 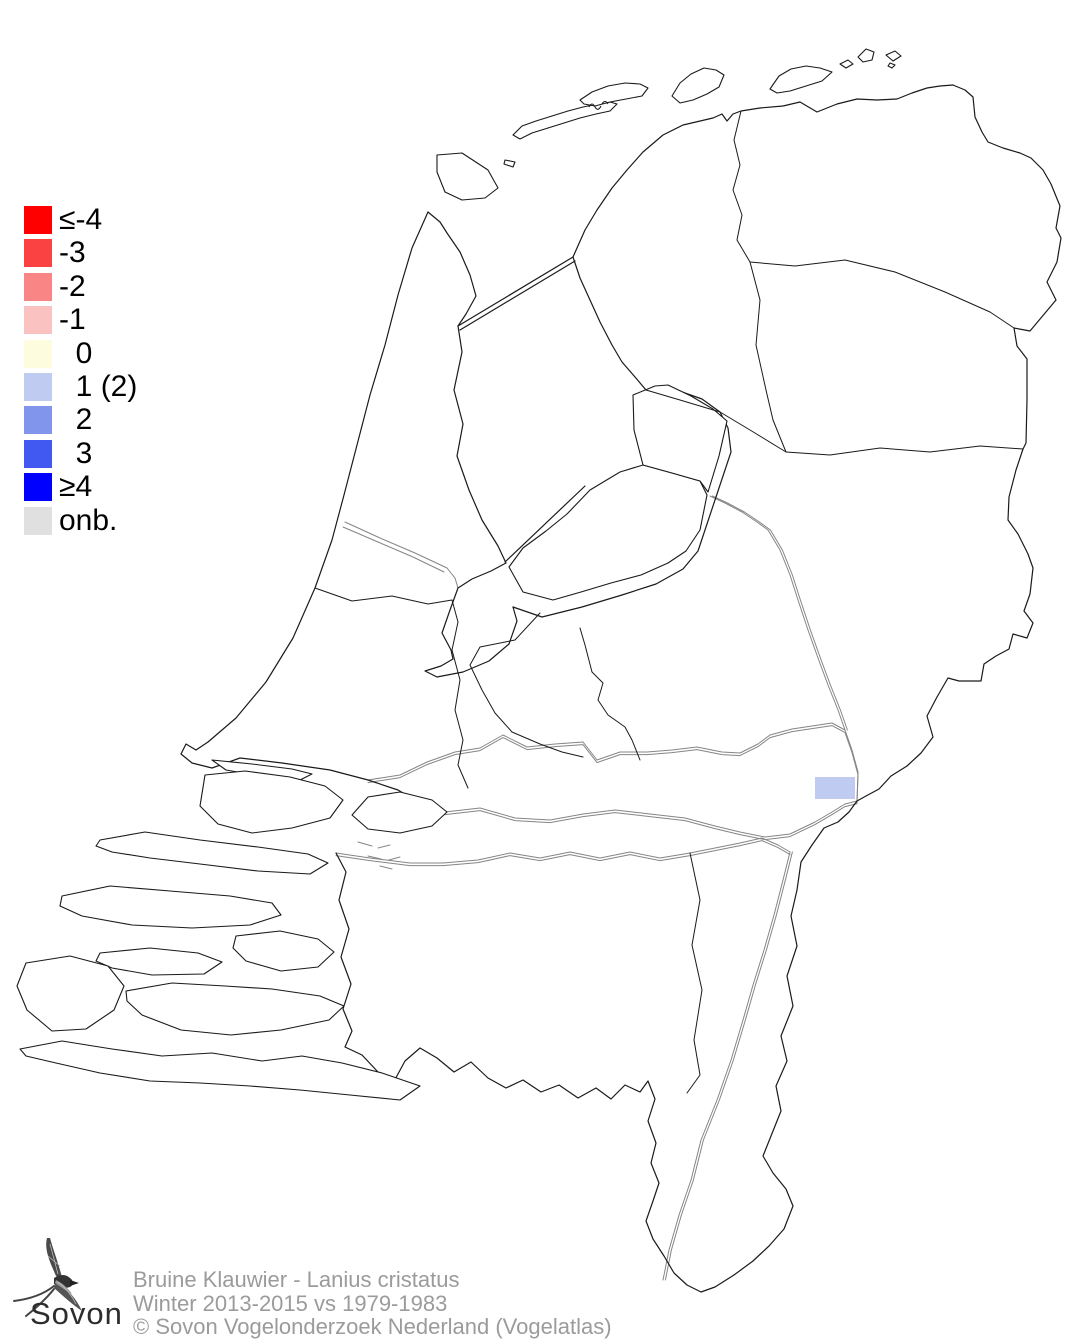 I want to click on houtribdijk, so click(x=545, y=524).